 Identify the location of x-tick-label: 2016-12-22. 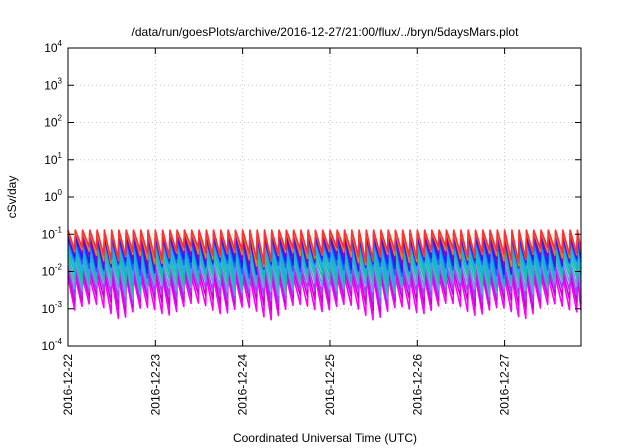
(68, 385).